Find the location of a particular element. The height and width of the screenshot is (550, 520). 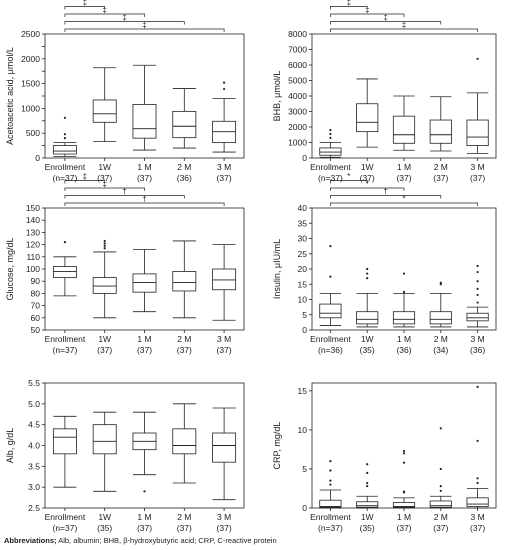

y-axis-label: BHB, μmol/L is located at coordinates (277, 96).